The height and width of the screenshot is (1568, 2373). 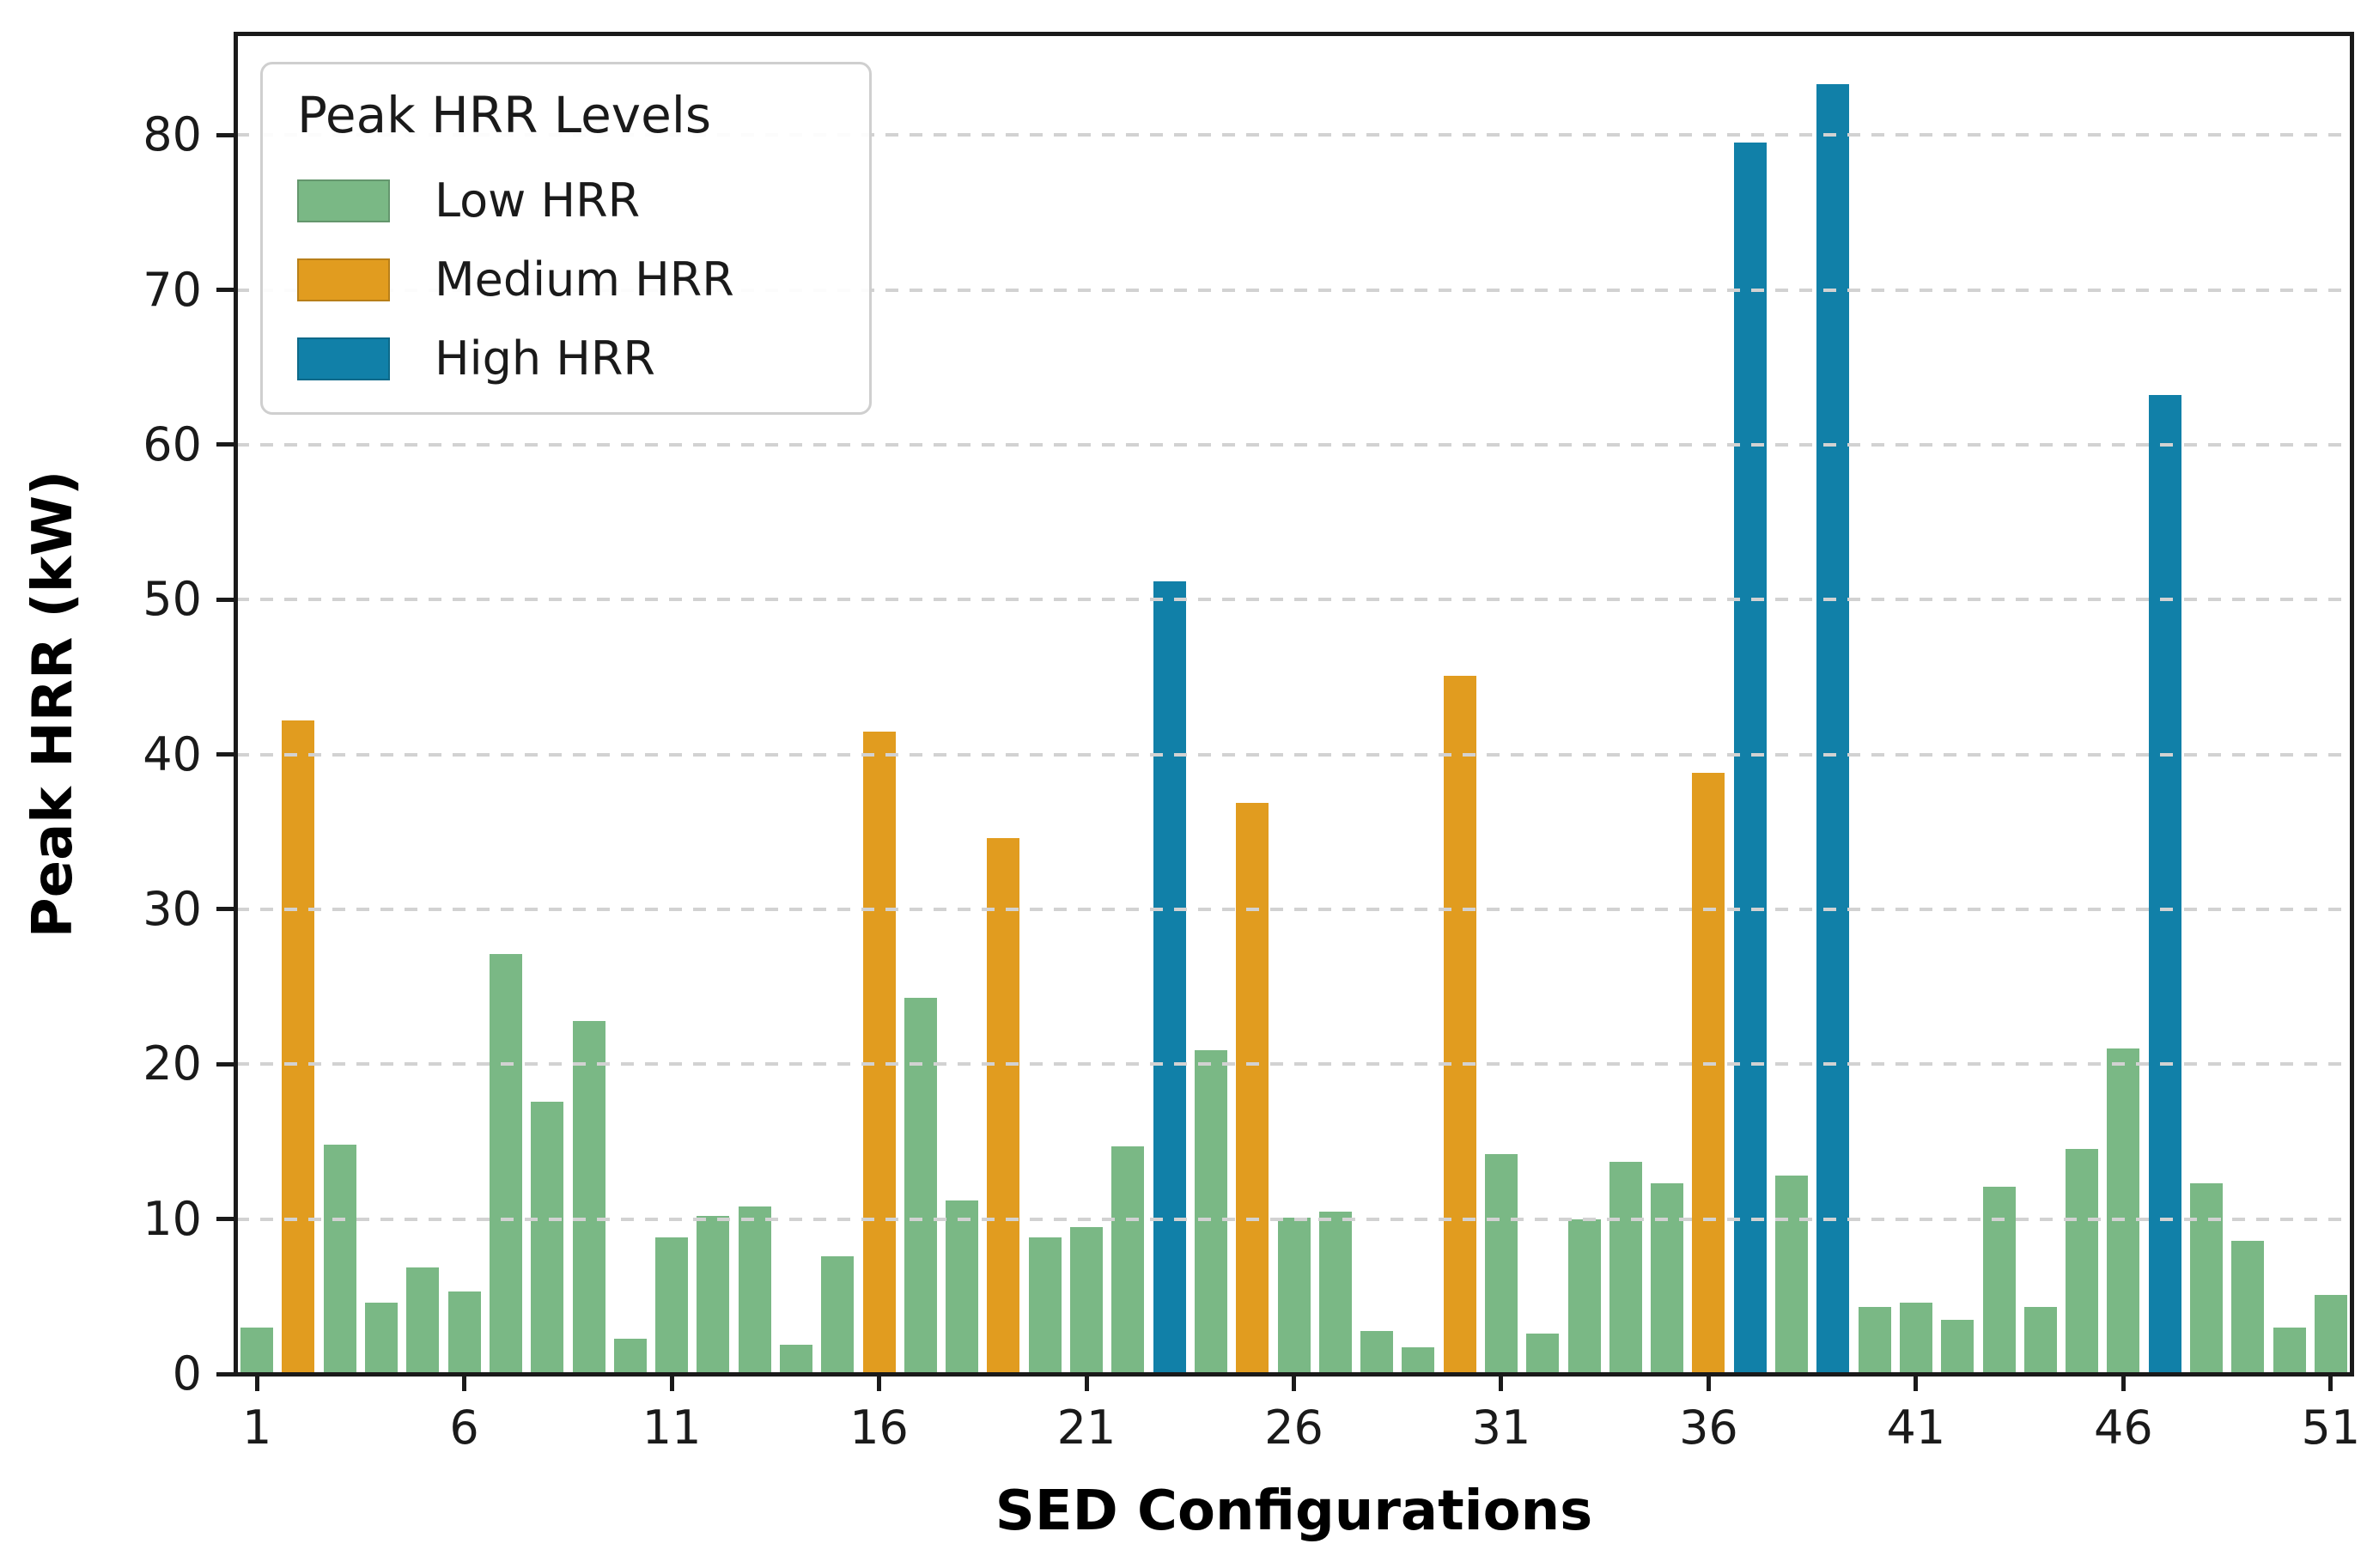 I want to click on x-tick-label-11: 11, so click(x=672, y=1428).